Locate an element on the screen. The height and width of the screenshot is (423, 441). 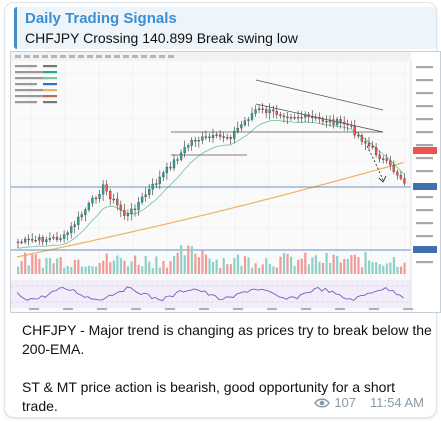
message-meta: 107 11:54 AM is located at coordinates (369, 402).